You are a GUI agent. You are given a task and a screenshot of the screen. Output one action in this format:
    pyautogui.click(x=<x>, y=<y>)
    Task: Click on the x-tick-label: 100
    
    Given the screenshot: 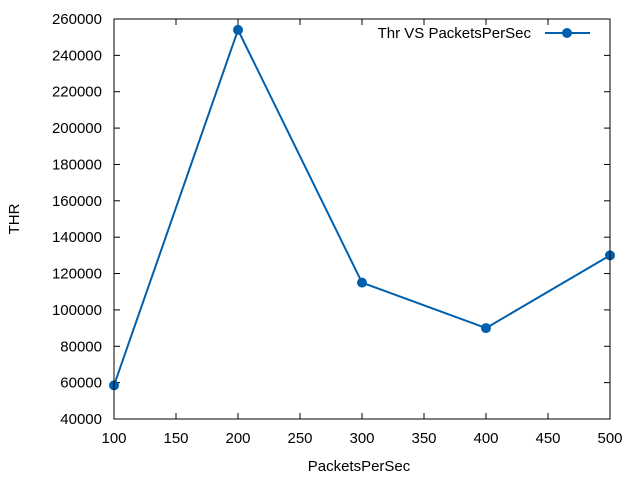 What is the action you would take?
    pyautogui.click(x=113, y=438)
    